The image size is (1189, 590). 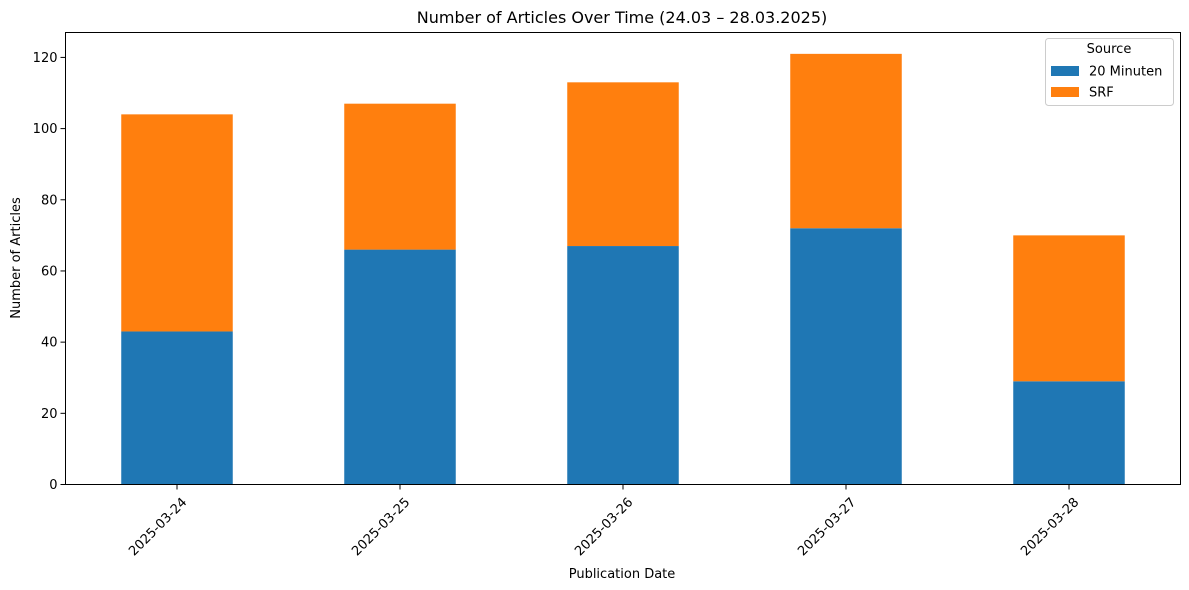 I want to click on legend-label-1: SRF, so click(x=1101, y=93).